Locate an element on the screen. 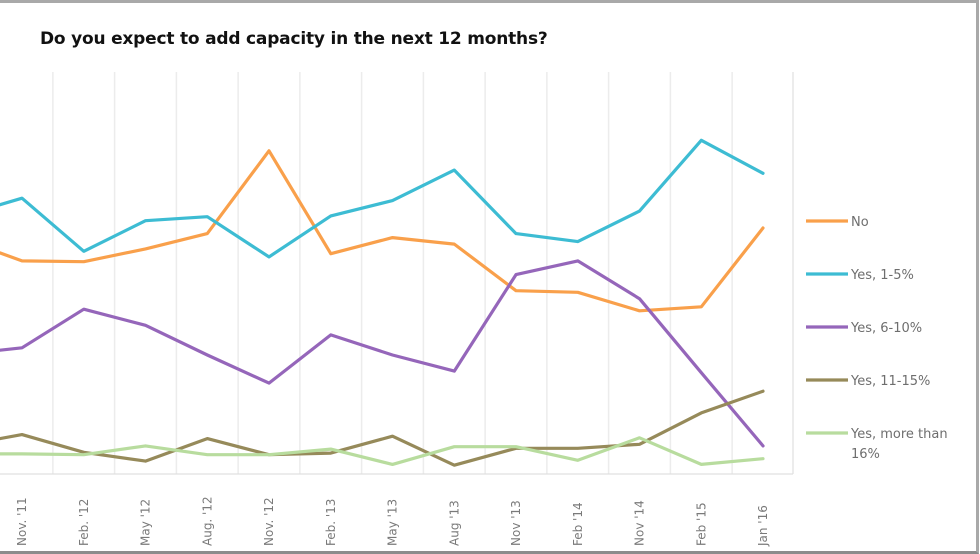 The width and height of the screenshot is (980, 554). x-tick-label: Aug '13 is located at coordinates (454, 523).